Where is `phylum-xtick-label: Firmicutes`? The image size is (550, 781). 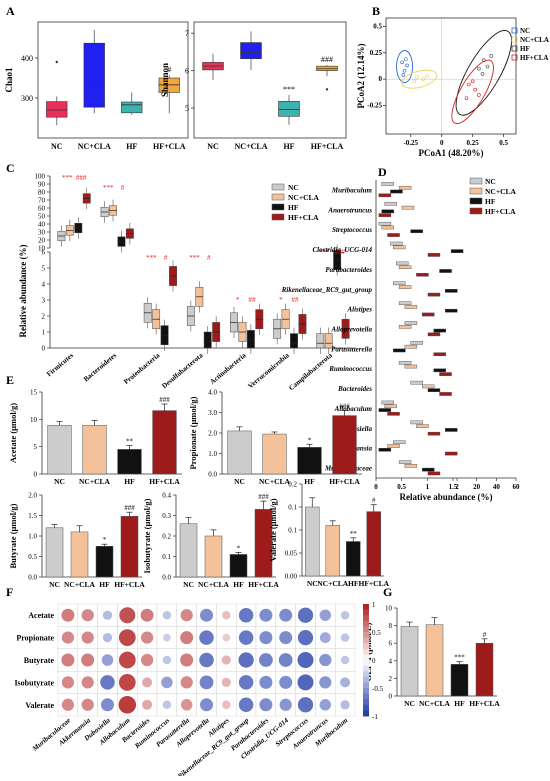
phylum-xtick-label: Firmicutes is located at coordinates (60, 364).